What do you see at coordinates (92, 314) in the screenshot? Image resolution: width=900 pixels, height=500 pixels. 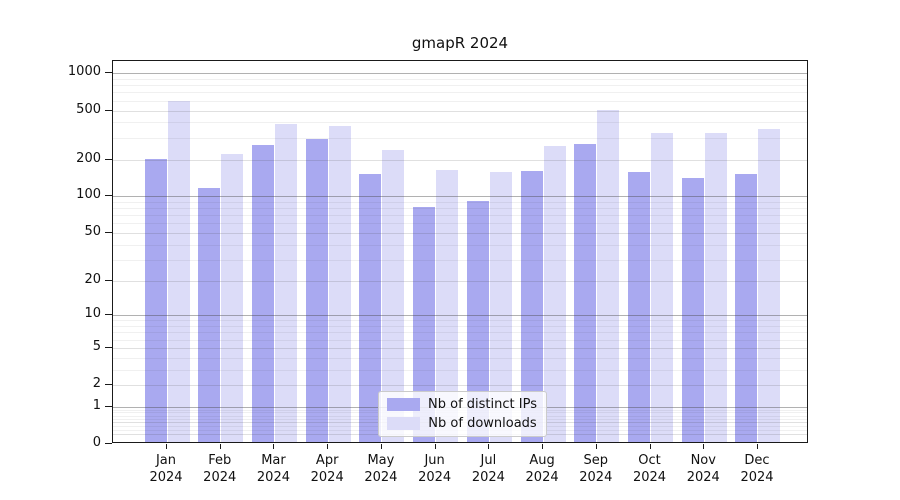 I see `y-tick-label: 10` at bounding box center [92, 314].